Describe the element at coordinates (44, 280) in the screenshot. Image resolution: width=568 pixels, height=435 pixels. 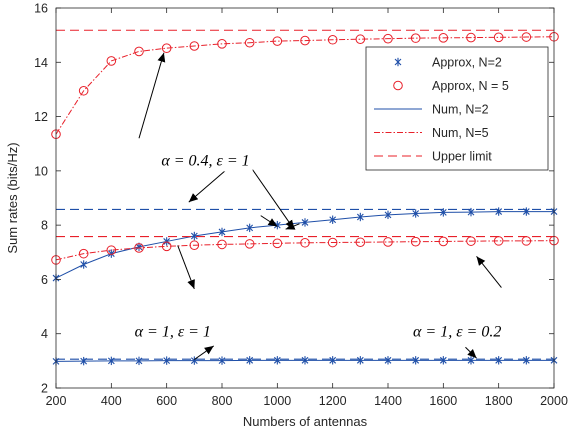
I see `y-tick-label: 6` at that location.